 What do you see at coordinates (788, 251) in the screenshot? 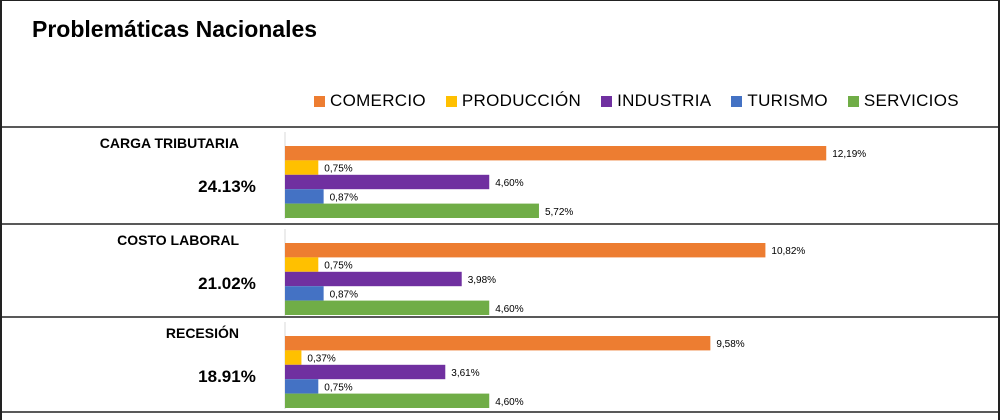
I see `data-label-costo-laboral-comercio: 10,82%` at bounding box center [788, 251].